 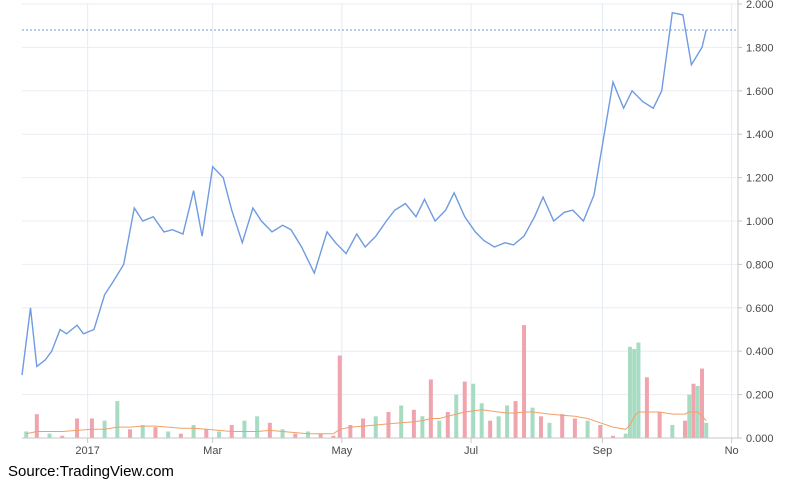 I want to click on x-tick-label: Mar, so click(x=212, y=451).